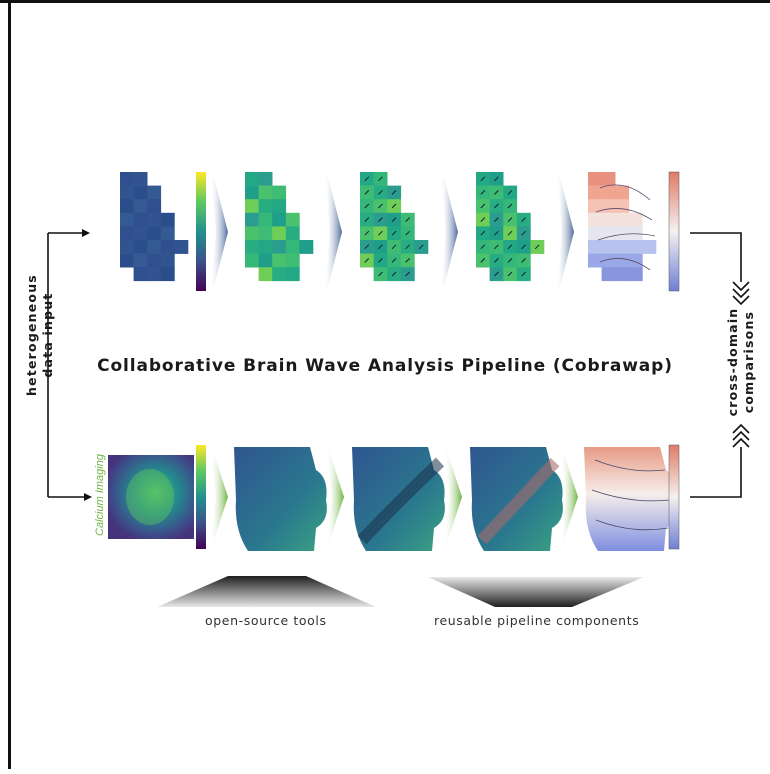 The width and height of the screenshot is (770, 774). I want to click on pipeline-components-caption: reusable pipeline components, so click(537, 620).